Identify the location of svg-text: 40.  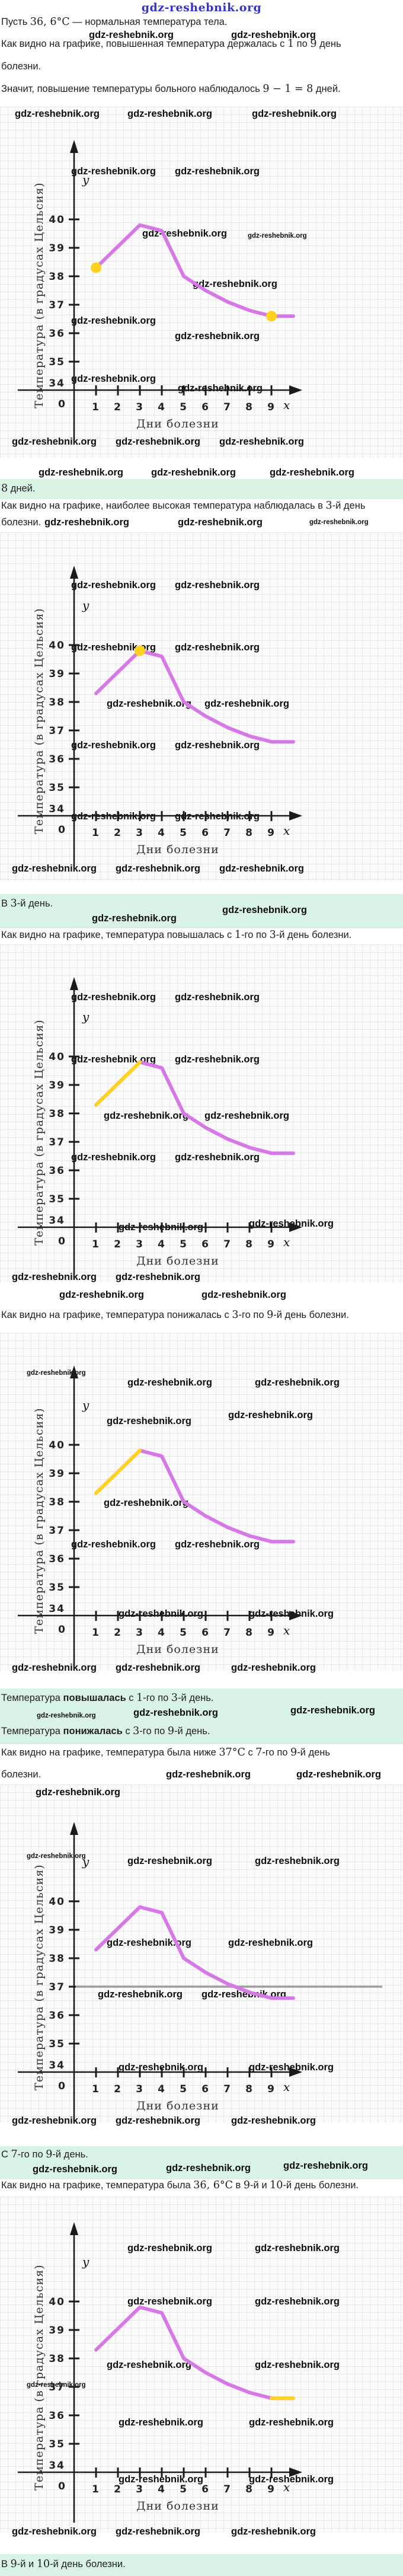
(57, 1902).